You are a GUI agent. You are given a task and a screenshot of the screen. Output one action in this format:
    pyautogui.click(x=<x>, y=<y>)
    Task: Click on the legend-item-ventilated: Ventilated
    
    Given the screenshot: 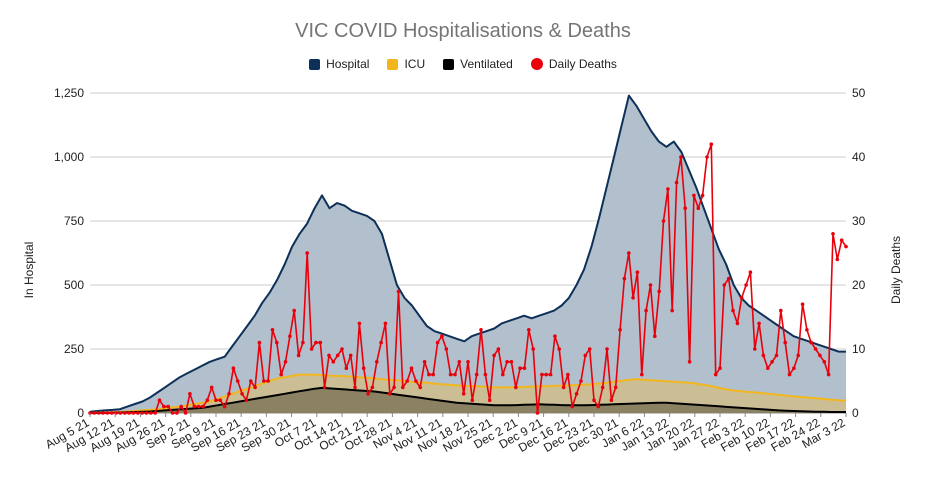 What is the action you would take?
    pyautogui.click(x=478, y=64)
    